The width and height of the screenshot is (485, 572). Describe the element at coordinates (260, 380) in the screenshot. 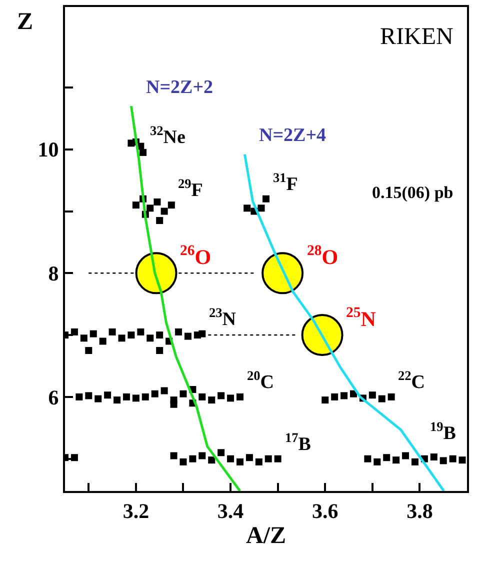

I see `series-label: $^{20}$C` at that location.